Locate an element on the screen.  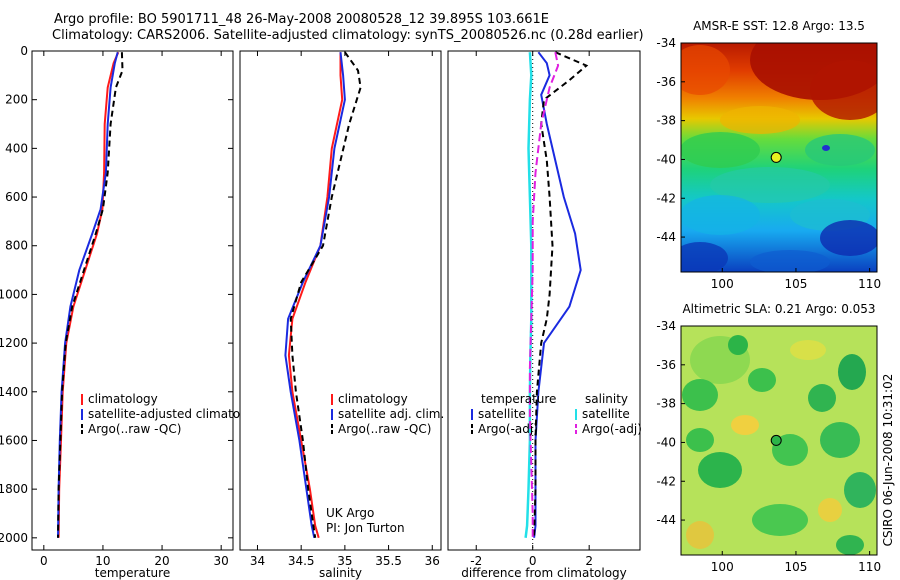
temperature-ytick-label: 2000 is located at coordinates (14, 538).